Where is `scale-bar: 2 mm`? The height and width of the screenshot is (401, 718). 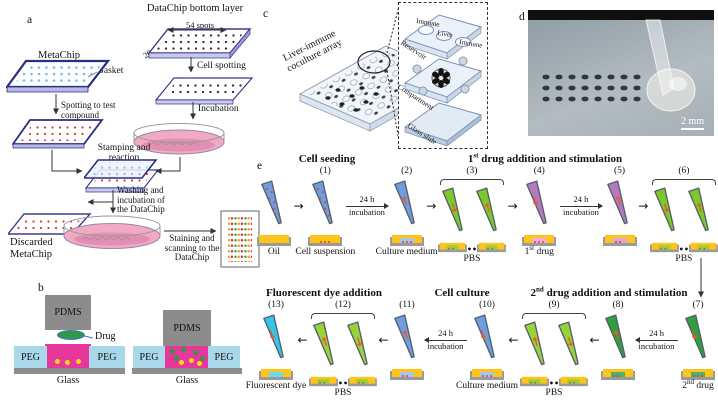 scale-bar: 2 mm is located at coordinates (692, 123).